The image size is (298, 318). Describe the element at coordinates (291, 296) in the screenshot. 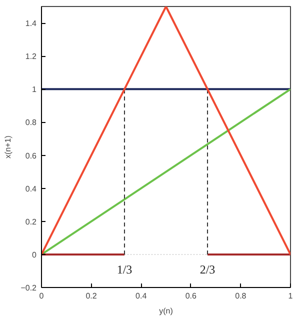

I see `x-tick-label: 1` at that location.